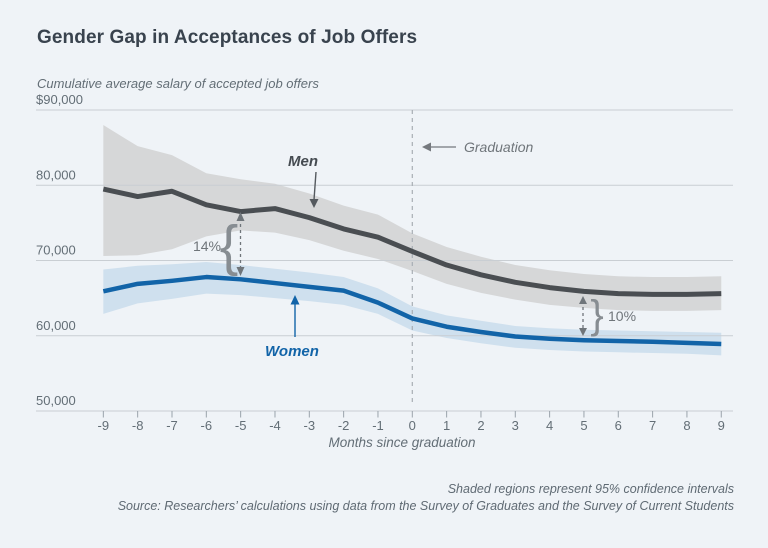 This screenshot has width=768, height=548. Describe the element at coordinates (686, 425) in the screenshot. I see `x-tick-label: 8` at that location.